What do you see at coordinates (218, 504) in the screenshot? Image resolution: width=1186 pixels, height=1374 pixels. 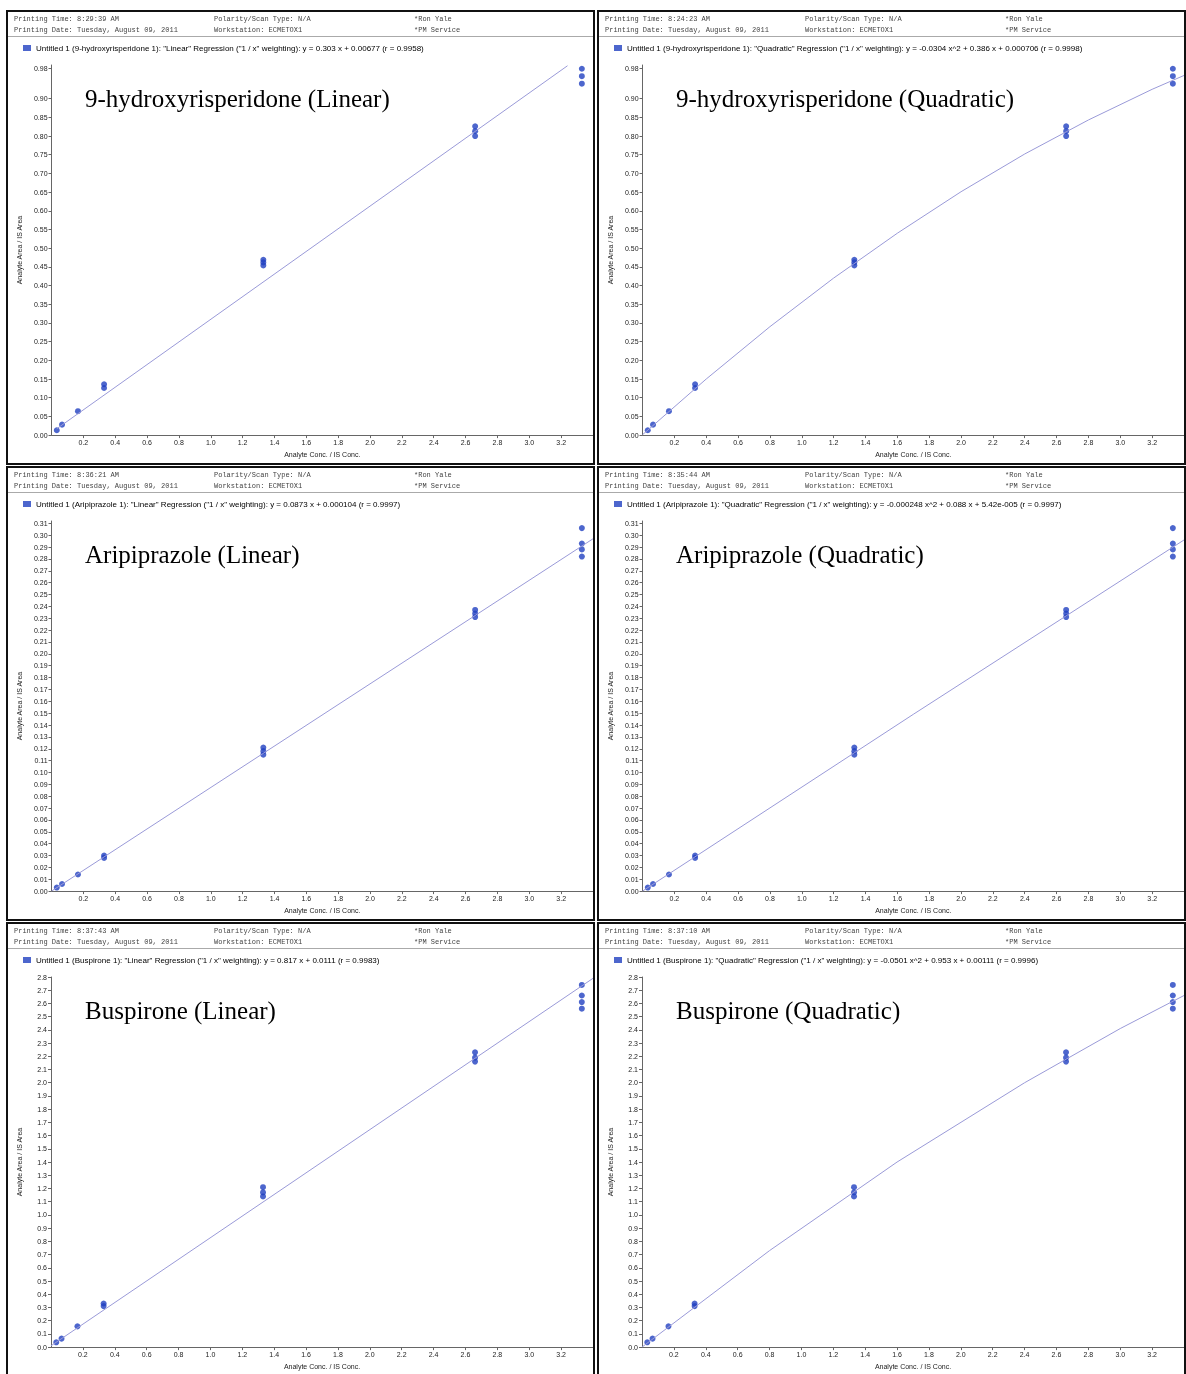 I see `legend-label: Untitled 1 (Aripiprazole 1): "Linear" Regression ("1 / x" weighting): y = 0.0873 x + 0.000104 (r = 0.9997)` at bounding box center [218, 504].